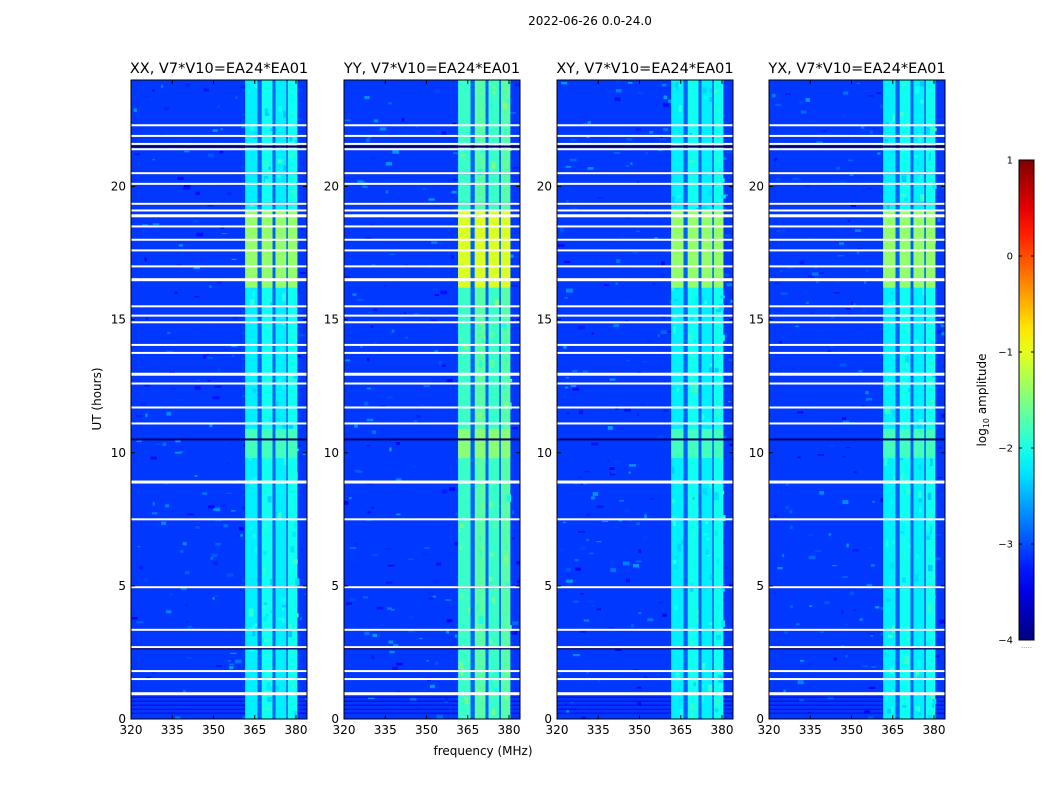 This screenshot has height=800, width=1050. Describe the element at coordinates (1010, 161) in the screenshot. I see `colorbar-tick-label: 1` at that location.